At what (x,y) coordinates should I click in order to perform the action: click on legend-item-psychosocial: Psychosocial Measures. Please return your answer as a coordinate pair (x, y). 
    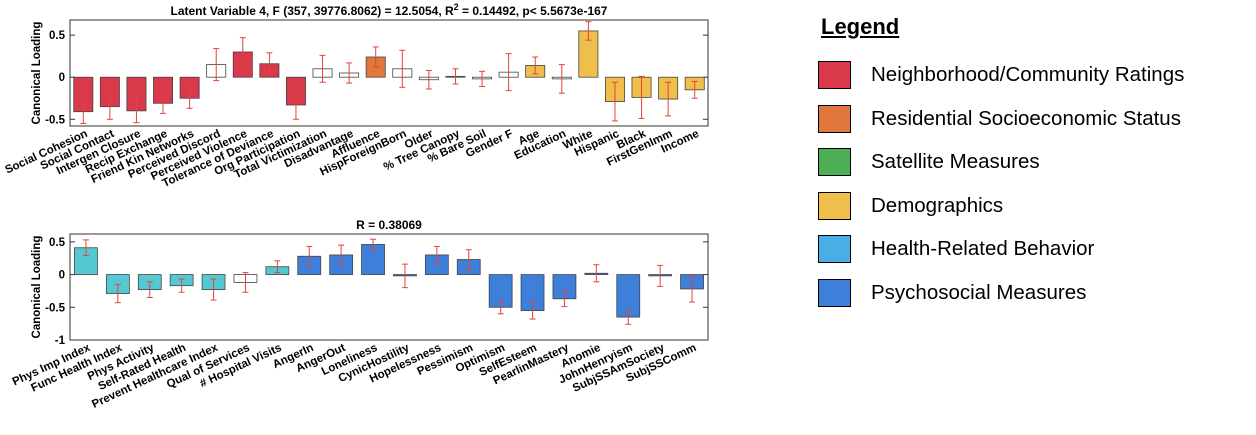
    Looking at the image, I should click on (1033, 293).